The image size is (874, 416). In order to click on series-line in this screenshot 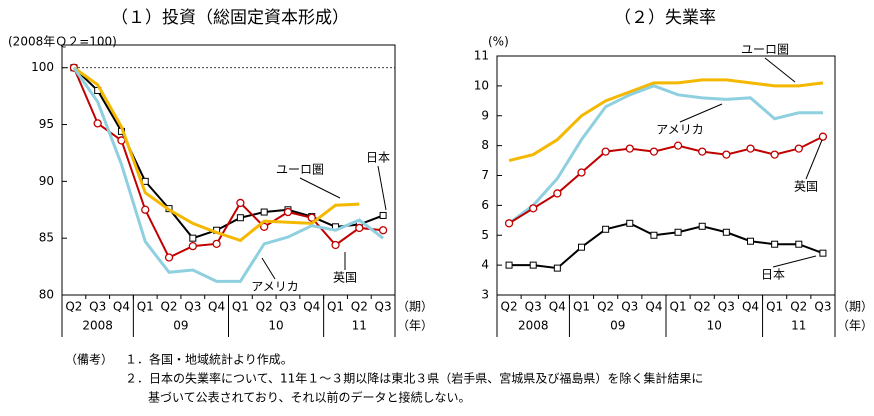, I will do `click(666, 120)`.